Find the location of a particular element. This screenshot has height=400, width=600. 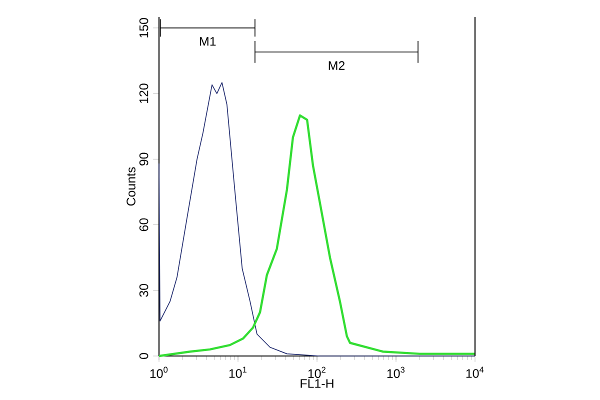

y-tick-label: 60 is located at coordinates (143, 225).